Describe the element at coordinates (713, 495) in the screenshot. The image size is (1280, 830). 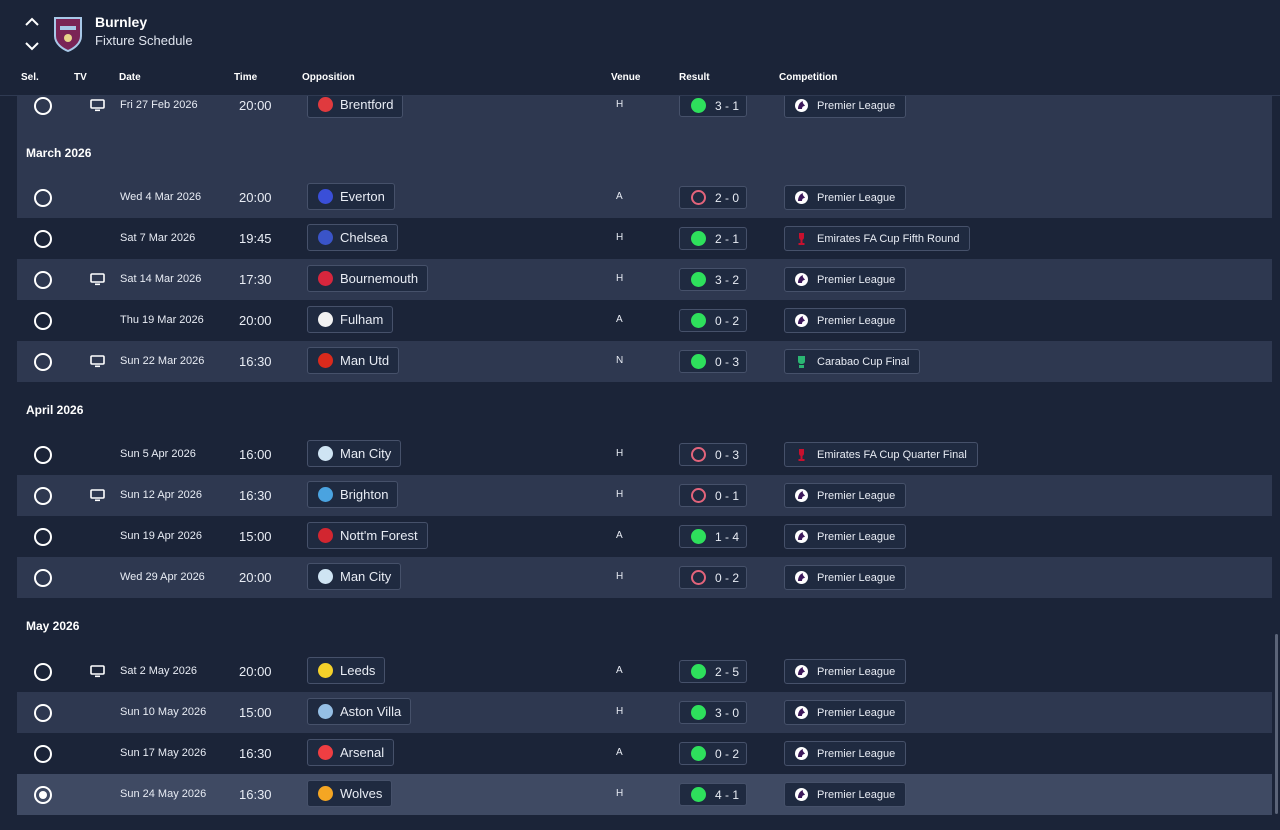
I see `result-button: 0 - 1` at that location.